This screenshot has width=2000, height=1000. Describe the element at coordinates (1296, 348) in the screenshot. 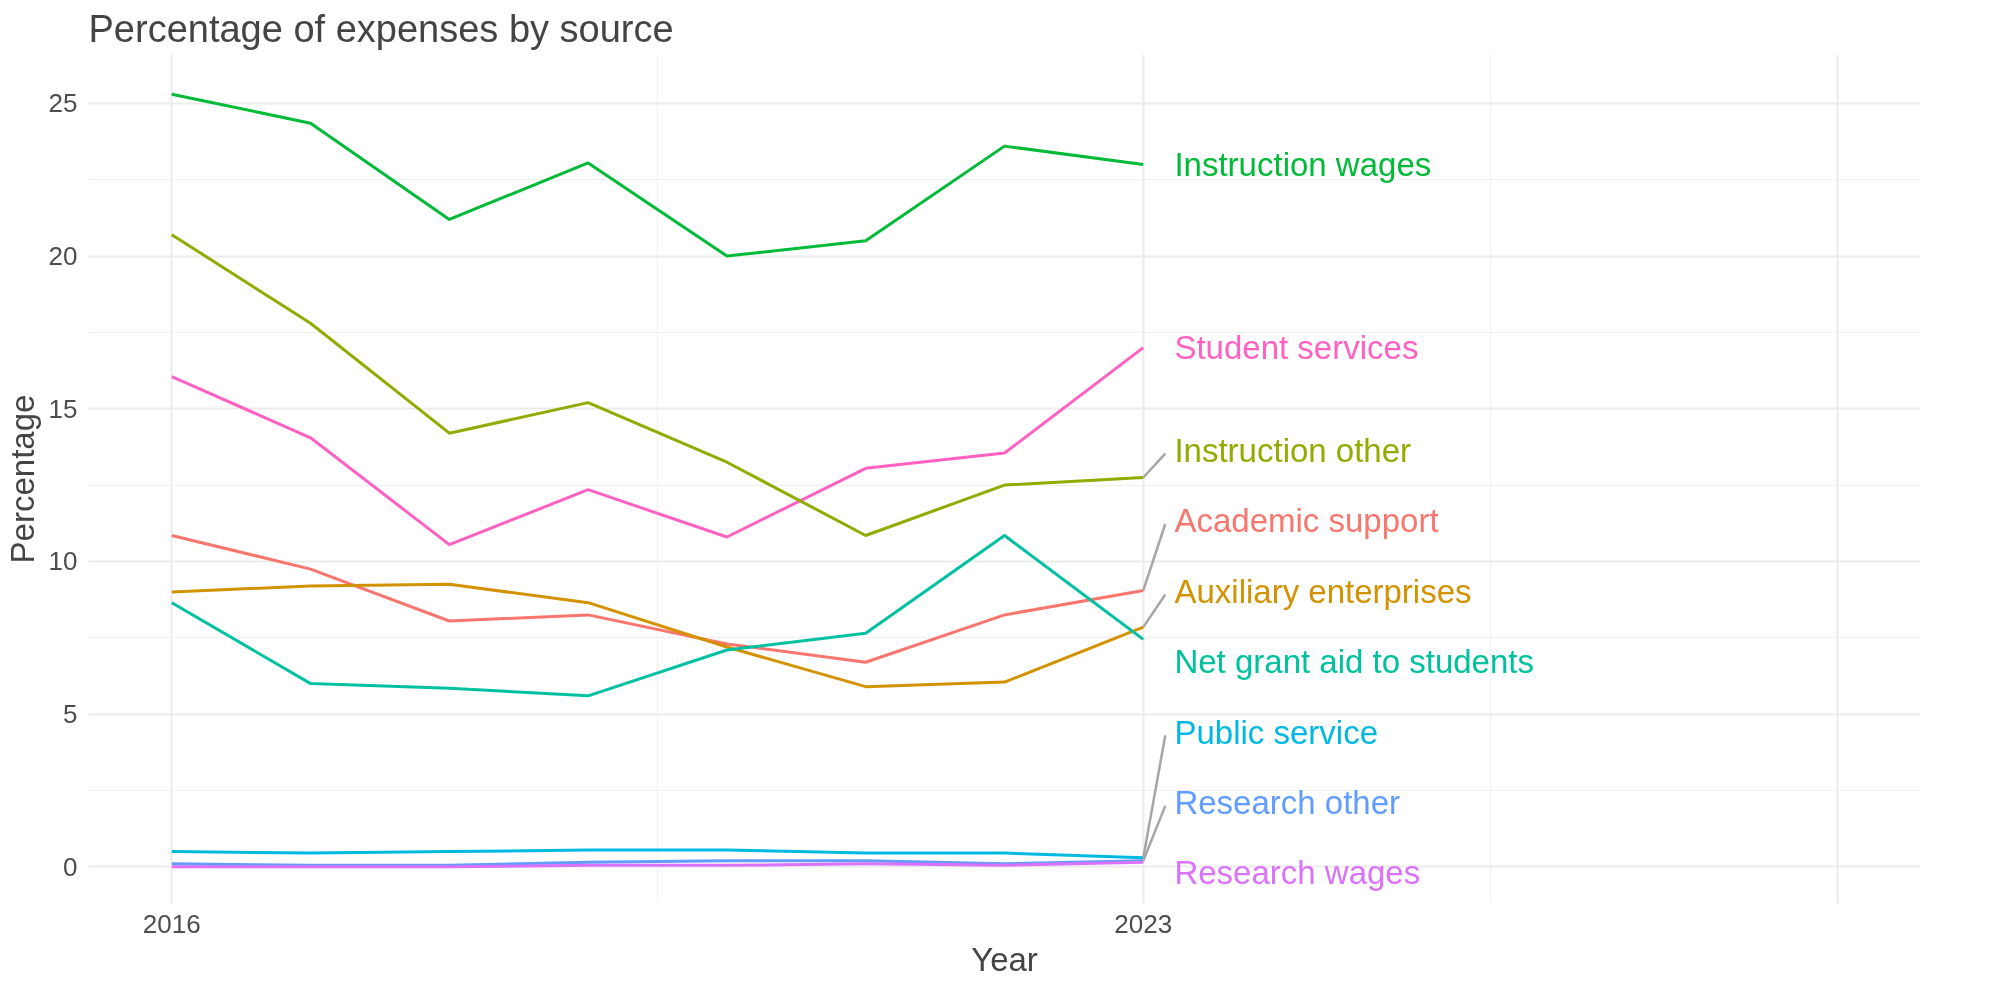

I see `series-label: Student services` at that location.